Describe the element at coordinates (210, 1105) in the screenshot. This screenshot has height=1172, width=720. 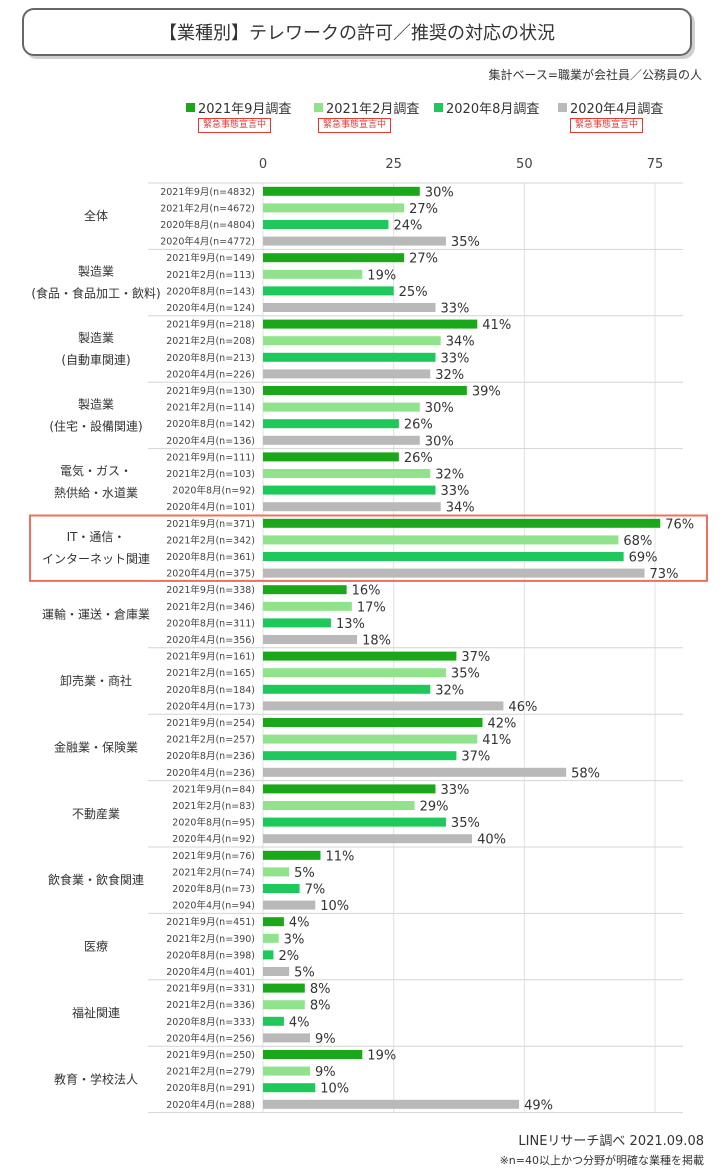
I see `bar-label: 2020年4月(n=288)` at that location.